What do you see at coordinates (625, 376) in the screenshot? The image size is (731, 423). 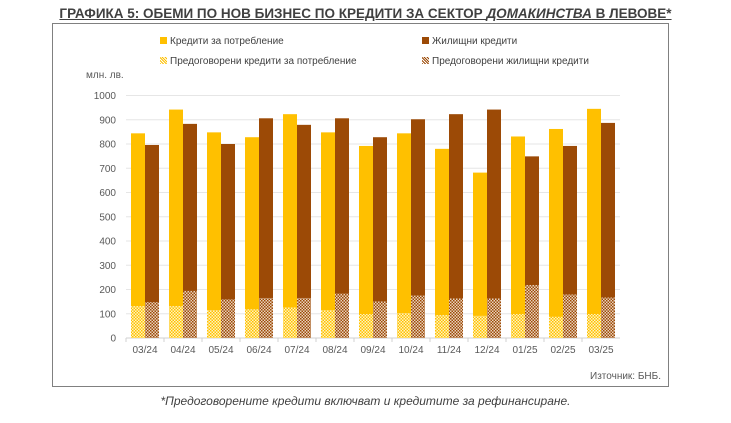 I see `source-note: Източник: БНБ.` at bounding box center [625, 376].